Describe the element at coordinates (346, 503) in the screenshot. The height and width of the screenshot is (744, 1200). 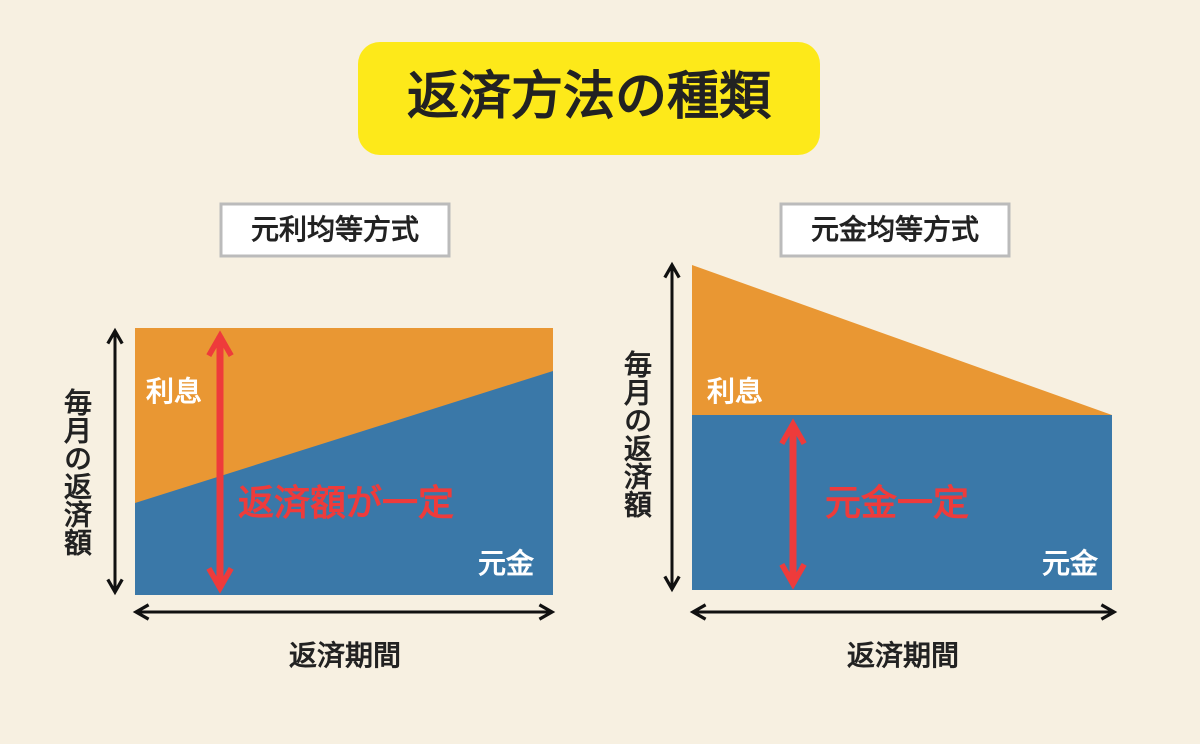
I see `emphasis: 返済額が一定` at that location.